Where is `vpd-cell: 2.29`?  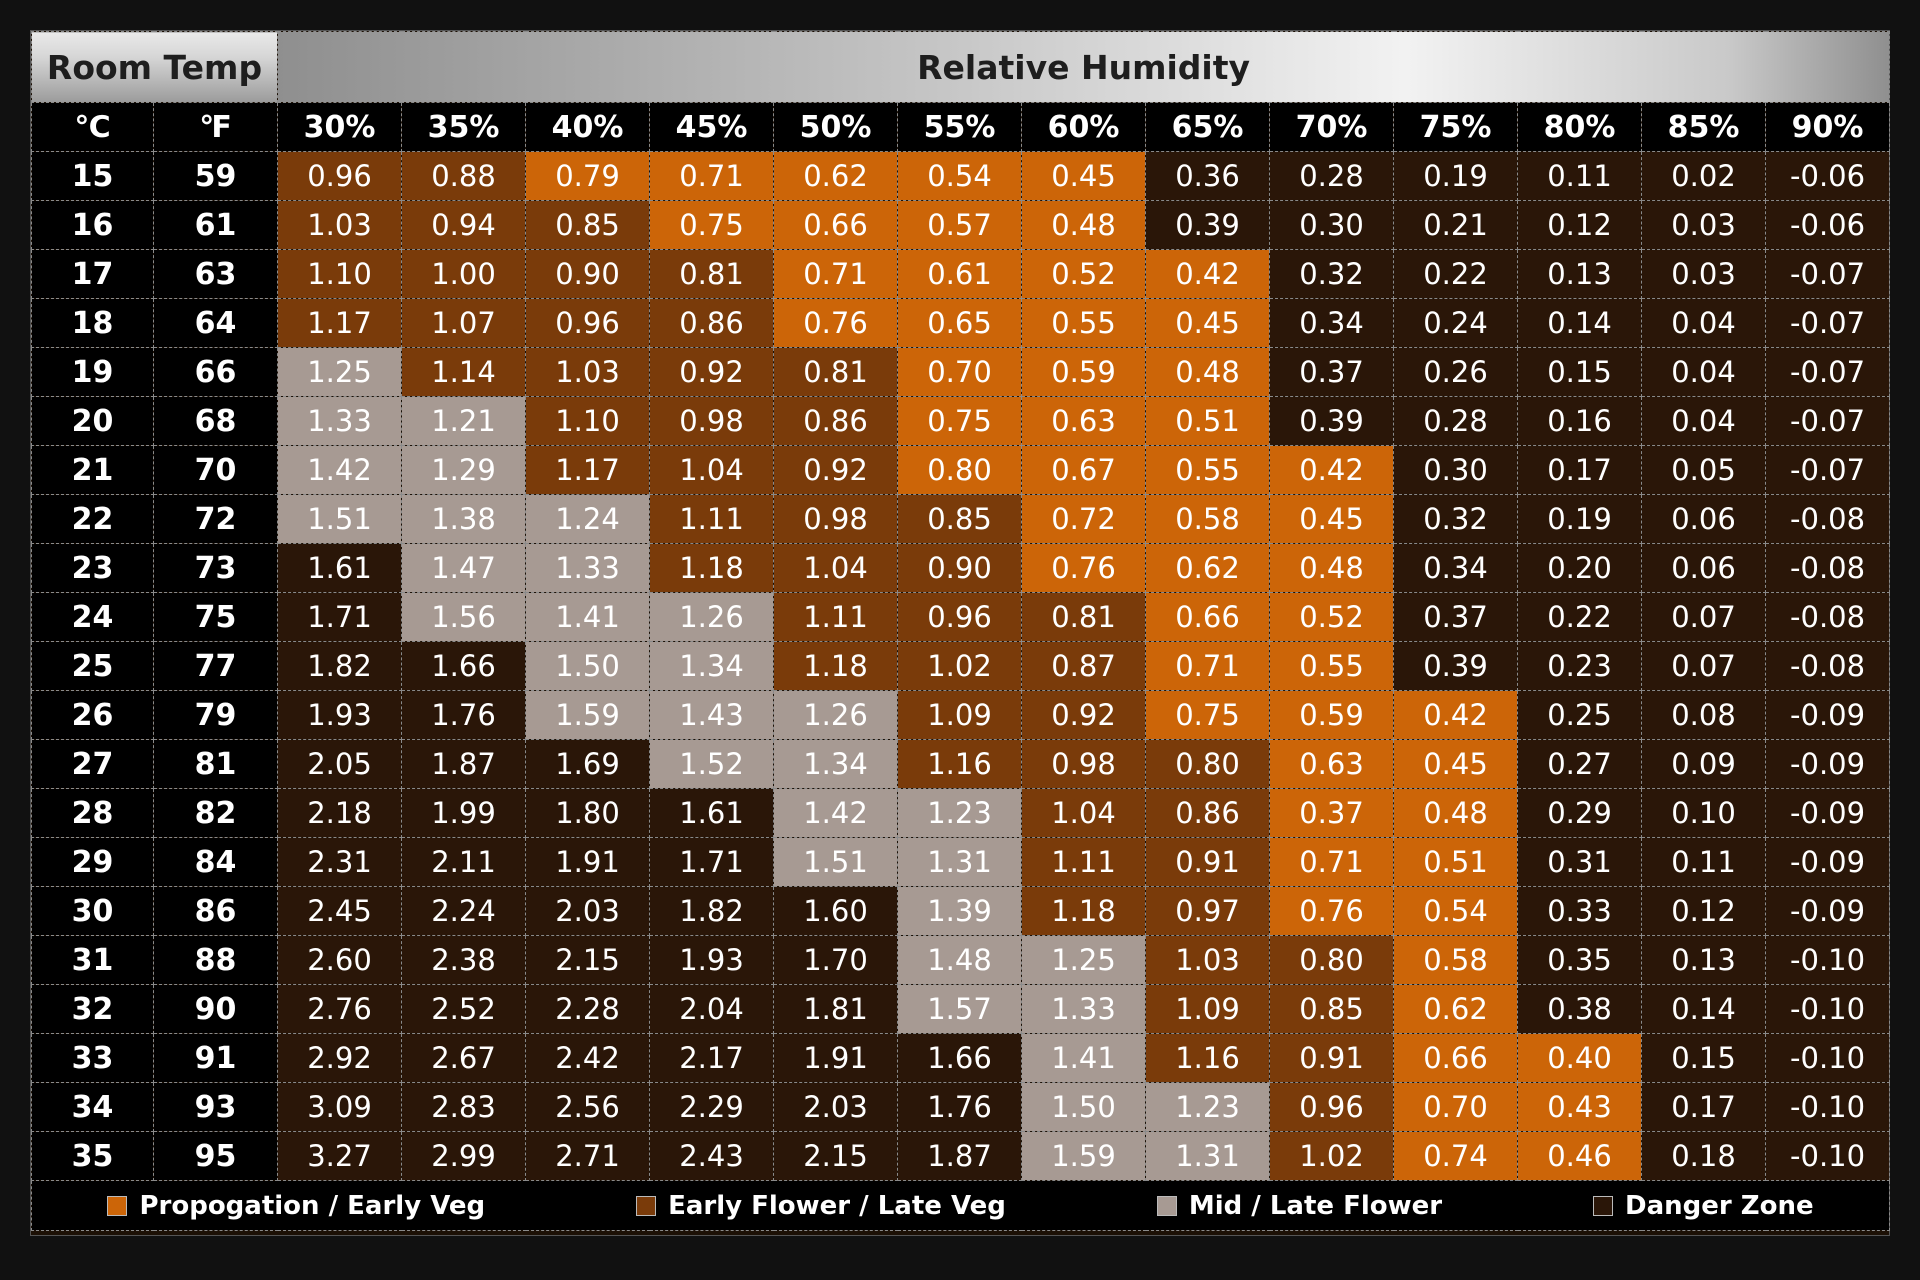
vpd-cell: 2.29 is located at coordinates (711, 1107).